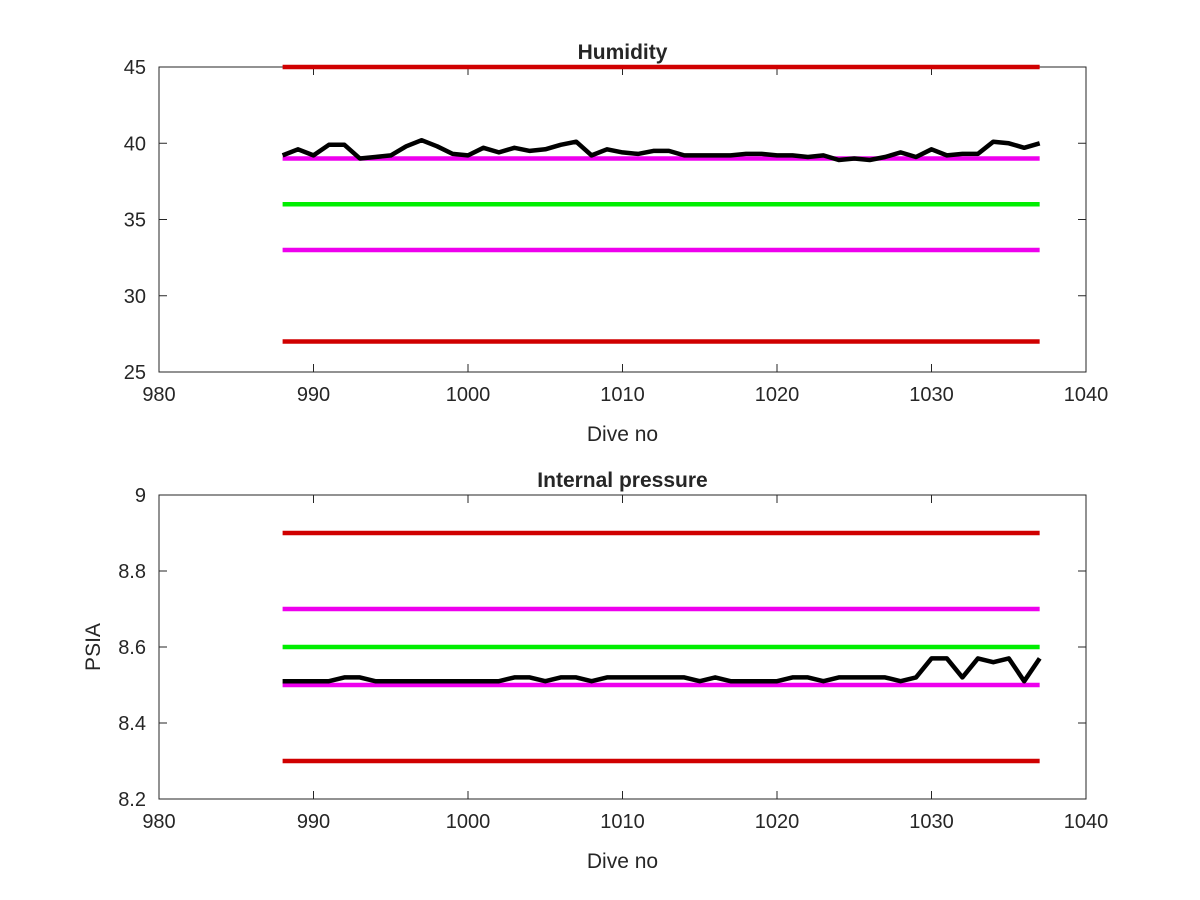  What do you see at coordinates (135, 373) in the screenshot?
I see `y-tick-label: 25` at bounding box center [135, 373].